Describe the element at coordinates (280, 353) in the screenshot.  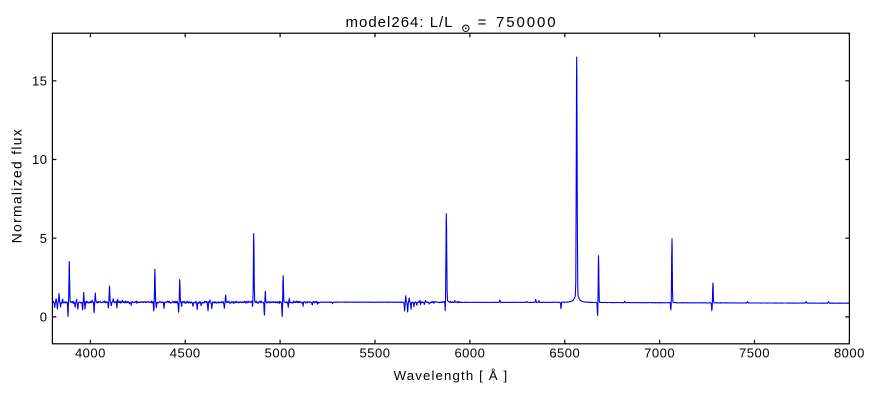
I see `svg-text: 5000` at that location.